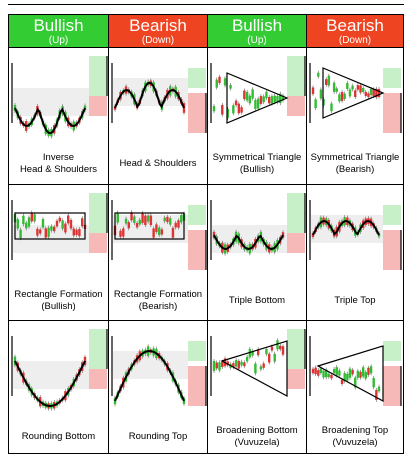 Image resolution: width=412 pixels, height=458 pixels. What do you see at coordinates (58, 157) in the screenshot?
I see `pattern-label-line: Inverse` at bounding box center [58, 157].